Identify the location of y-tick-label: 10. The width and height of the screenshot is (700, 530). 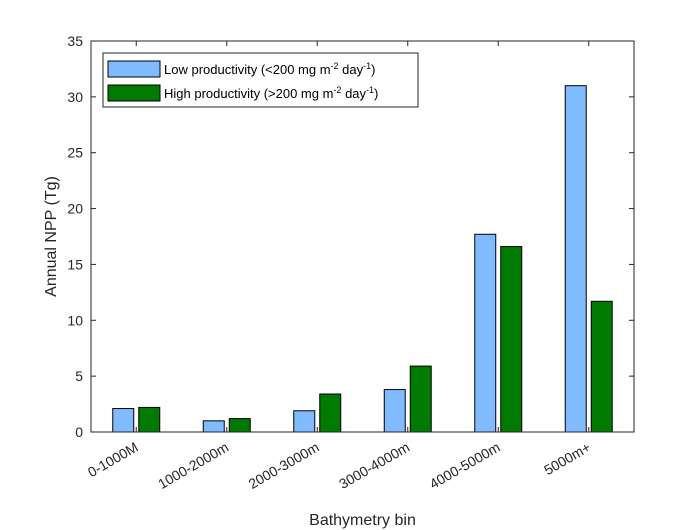
(75, 320).